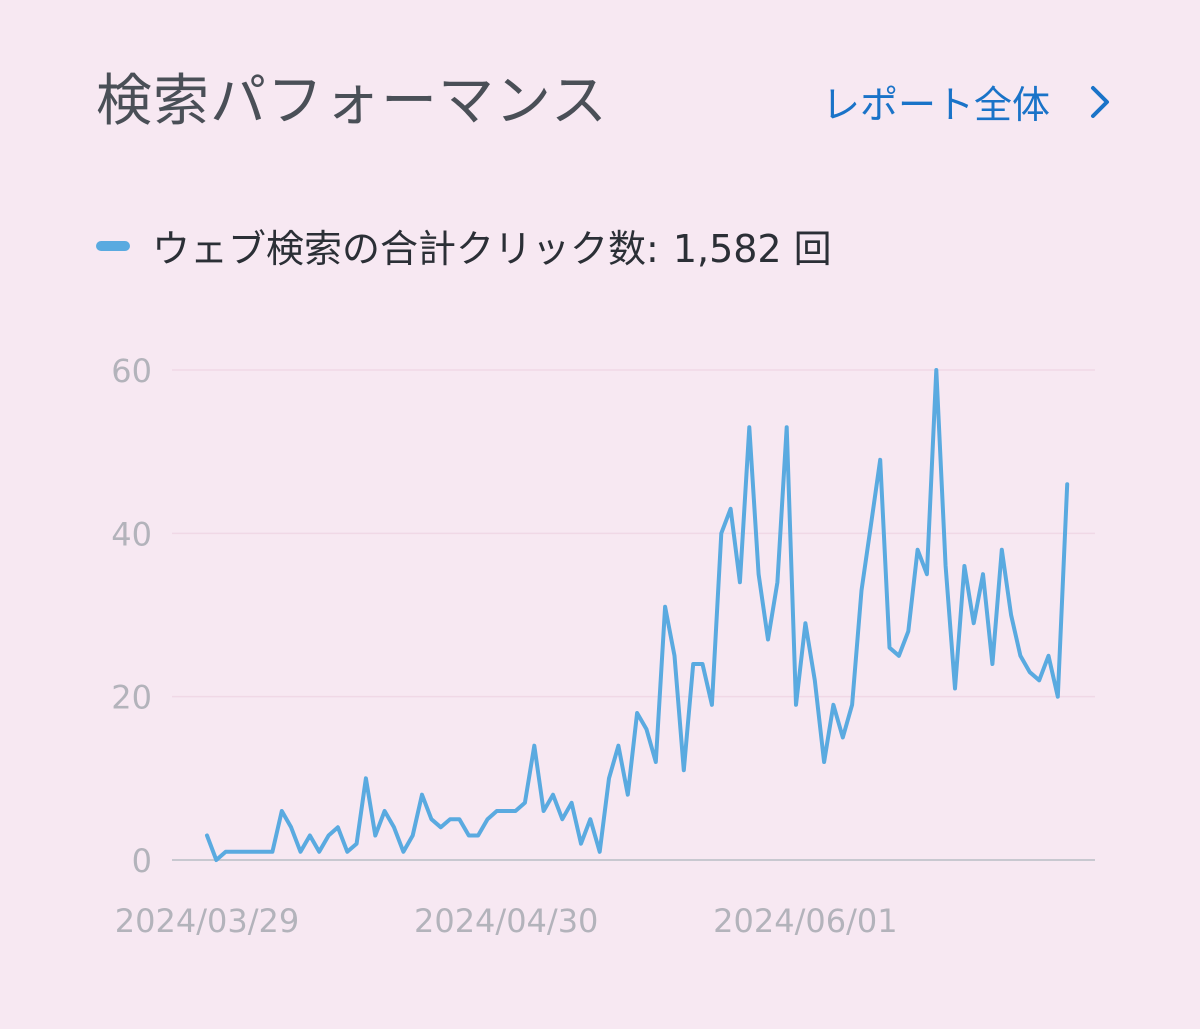 This screenshot has height=1029, width=1200. What do you see at coordinates (405, 249) in the screenshot?
I see `legend-label: ウェブ検索の合計クリック数:` at bounding box center [405, 249].